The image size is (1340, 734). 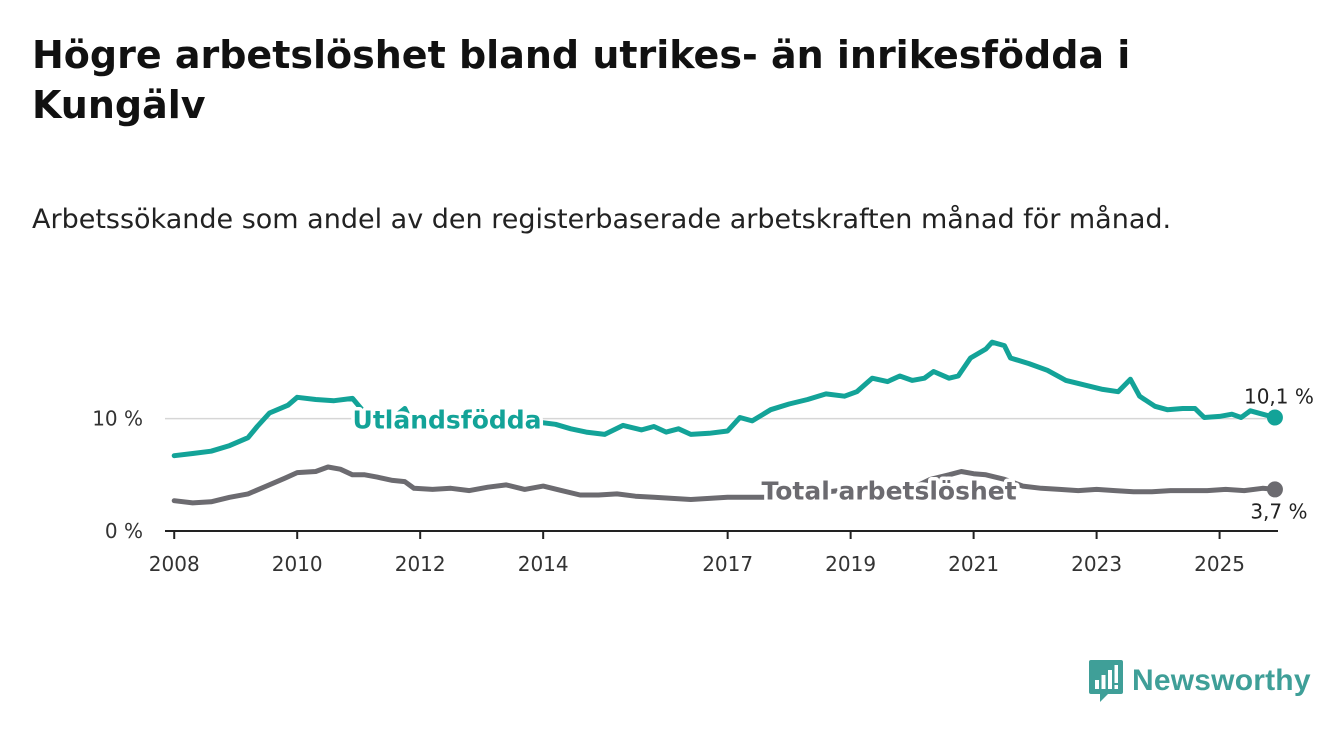 I want to click on newsworthy-logo-icon, so click(x=1106, y=681).